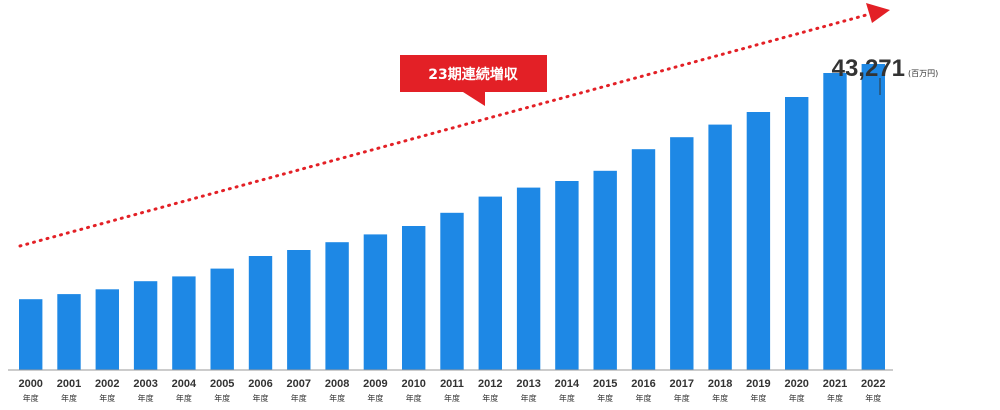 Image resolution: width=1000 pixels, height=410 pixels. I want to click on bar-2005, so click(222, 319).